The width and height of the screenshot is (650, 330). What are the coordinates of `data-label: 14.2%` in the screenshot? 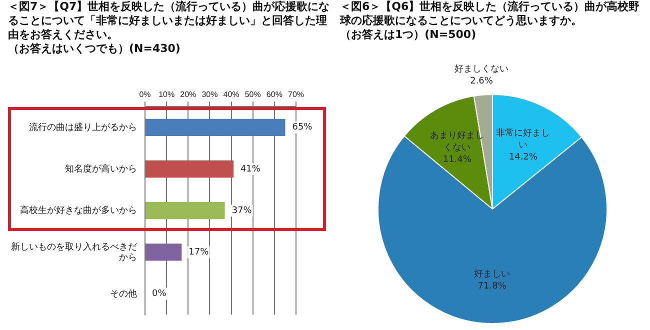 It's located at (523, 157).